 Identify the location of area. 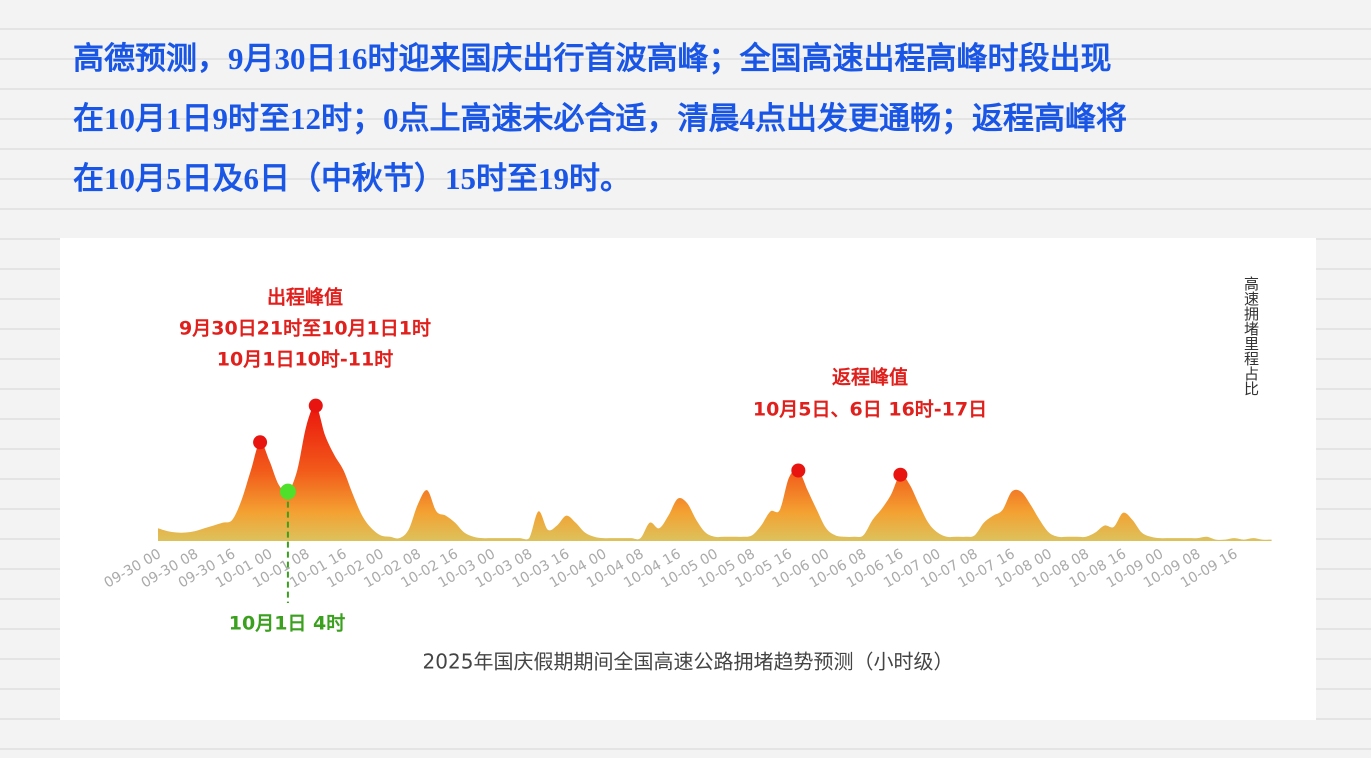
(715, 473).